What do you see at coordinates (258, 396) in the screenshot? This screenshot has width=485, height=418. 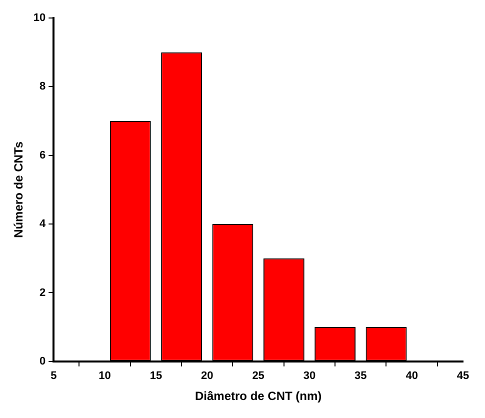 I see `x-axis-title: Diâmetro de CNT (nm)` at bounding box center [258, 396].